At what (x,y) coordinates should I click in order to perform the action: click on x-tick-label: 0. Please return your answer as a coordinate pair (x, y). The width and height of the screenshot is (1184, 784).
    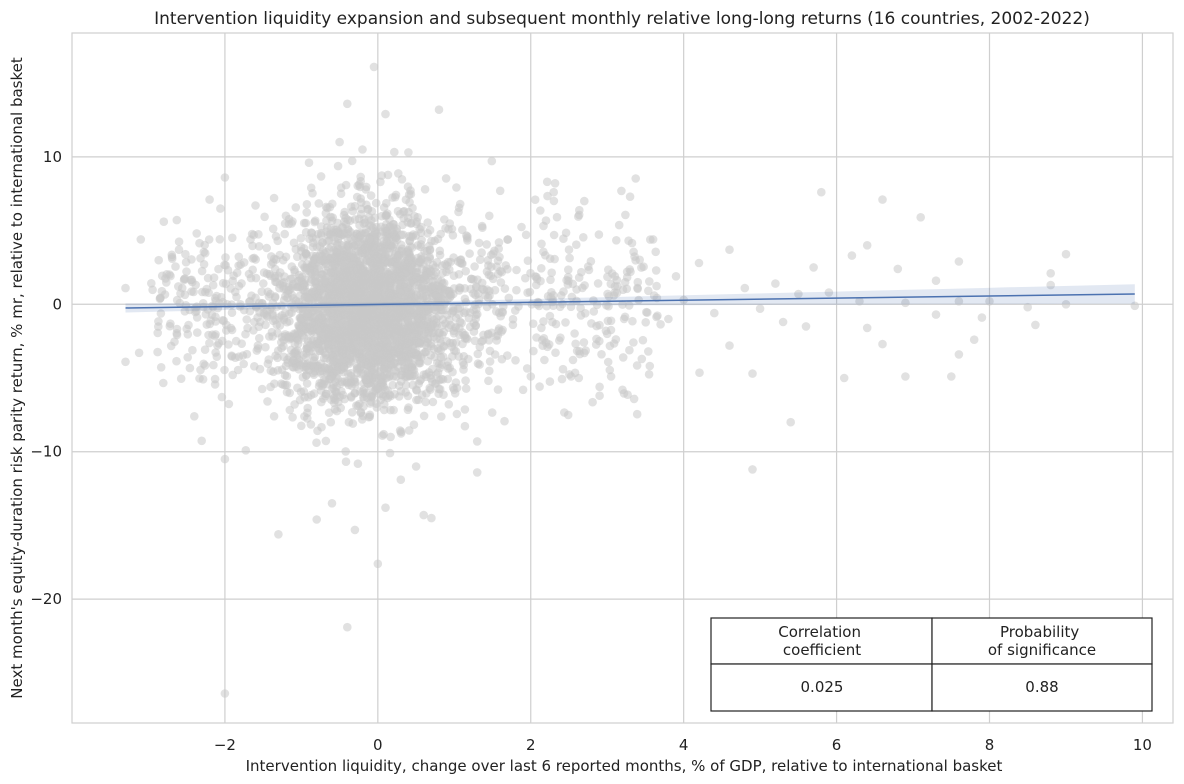
    Looking at the image, I should click on (378, 745).